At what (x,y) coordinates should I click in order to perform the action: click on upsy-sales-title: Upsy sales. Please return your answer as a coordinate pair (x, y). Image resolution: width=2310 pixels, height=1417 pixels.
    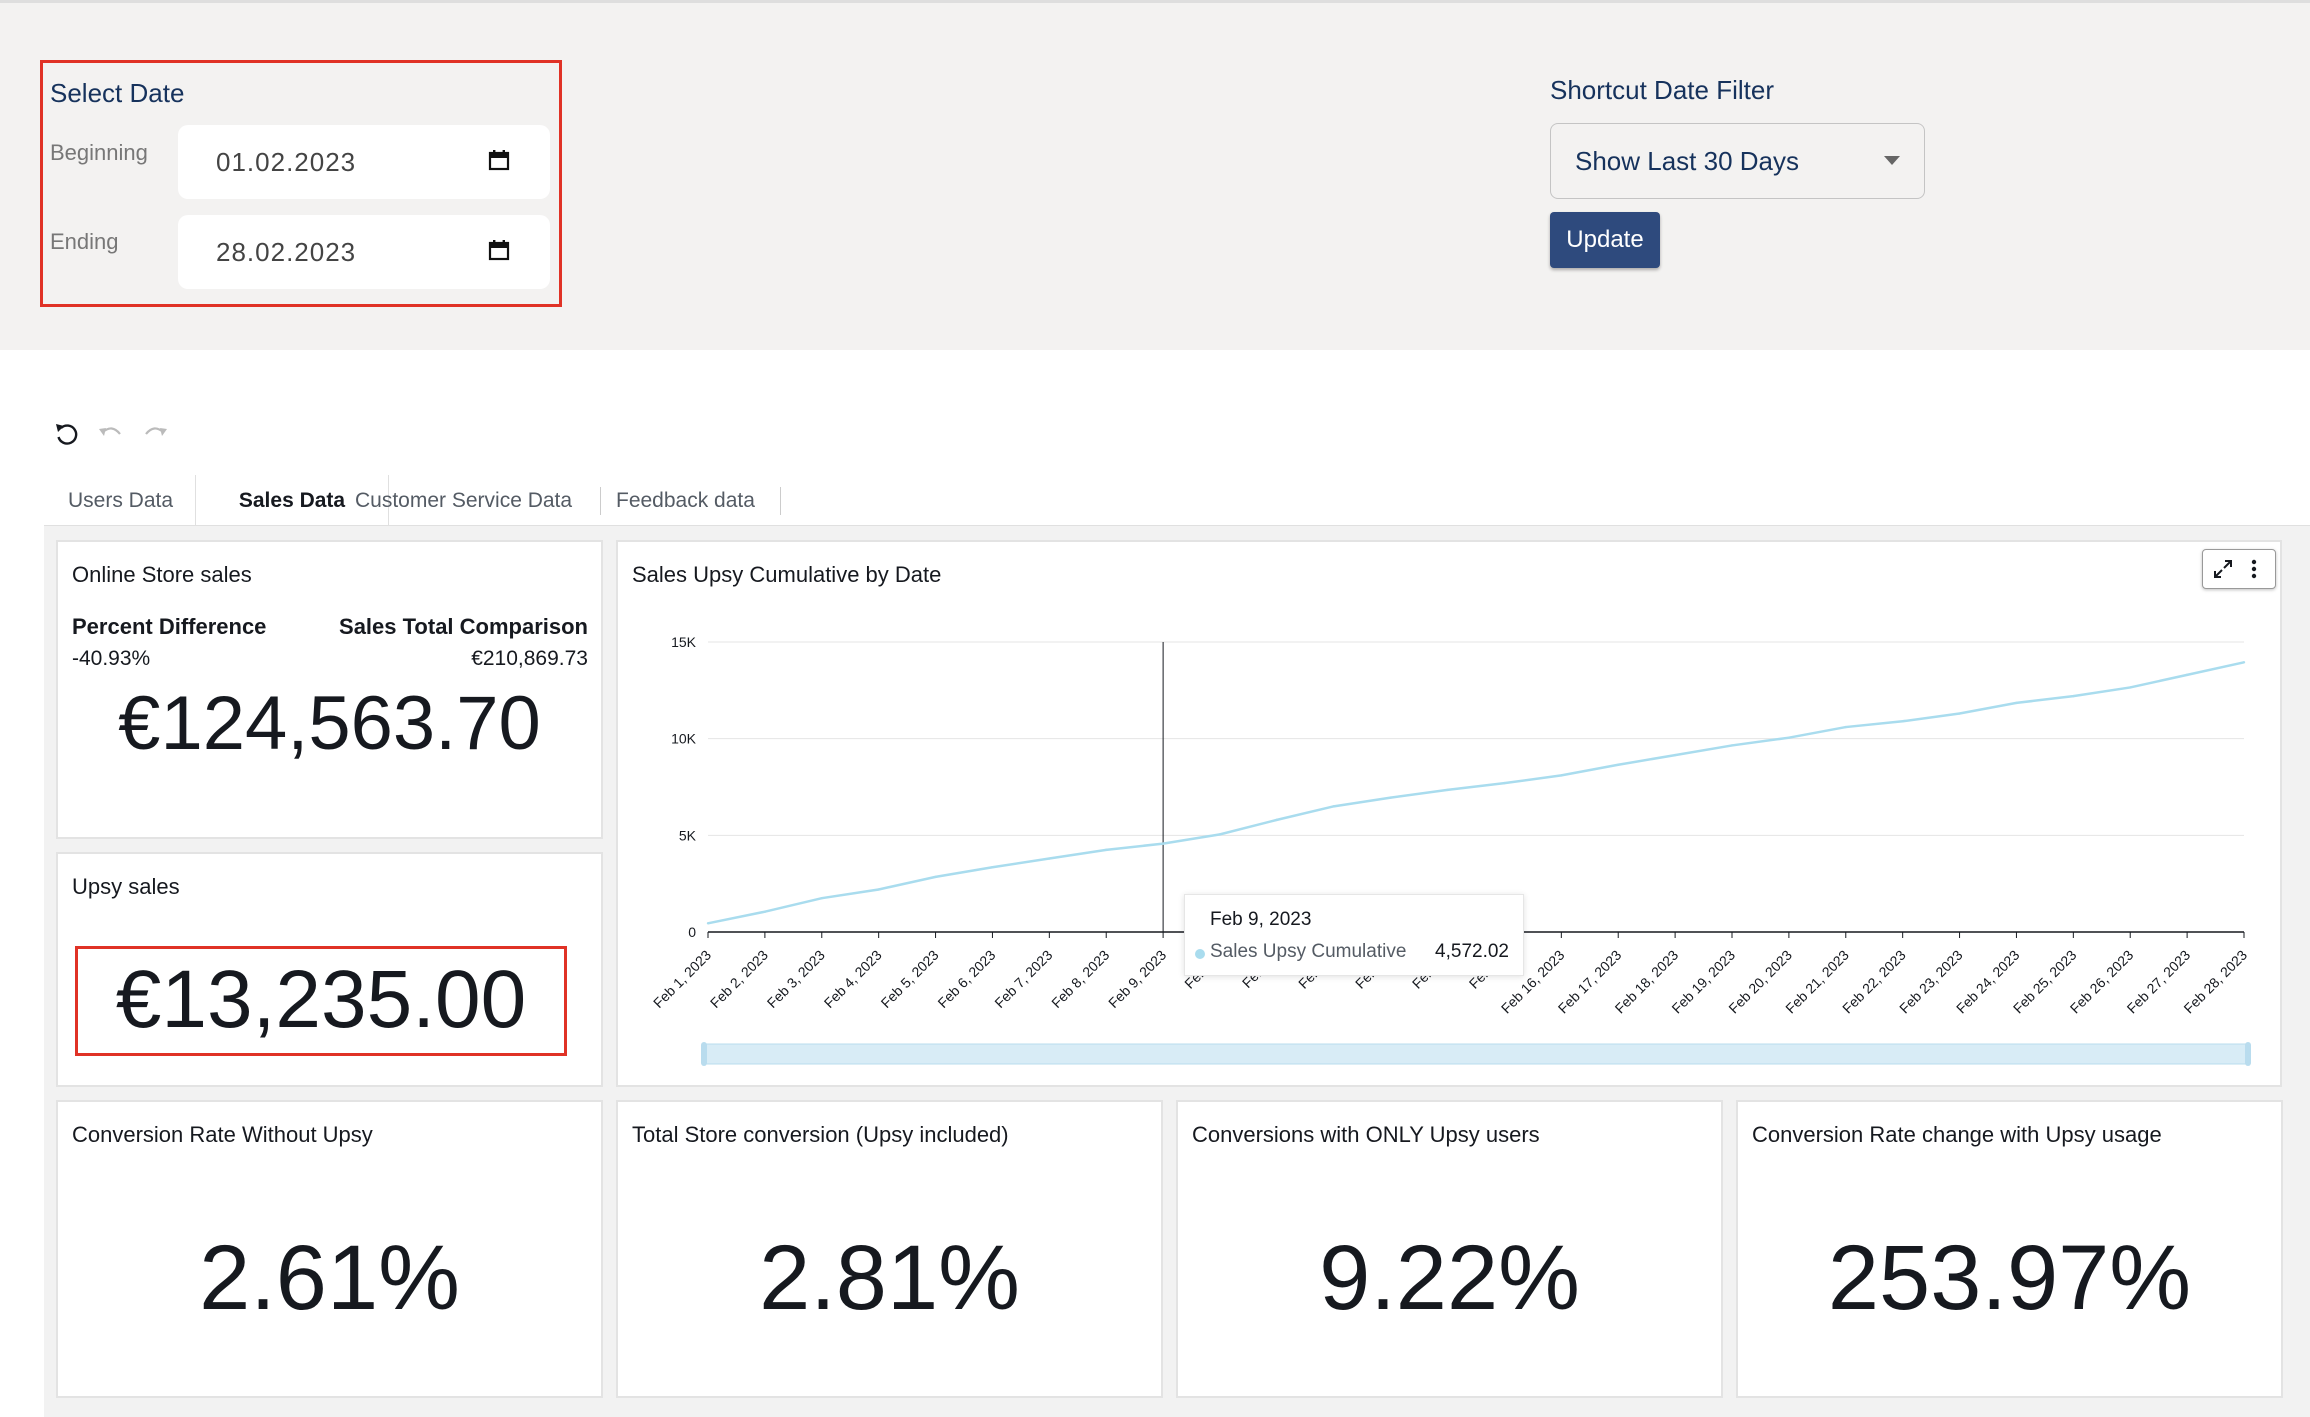
    Looking at the image, I should click on (126, 886).